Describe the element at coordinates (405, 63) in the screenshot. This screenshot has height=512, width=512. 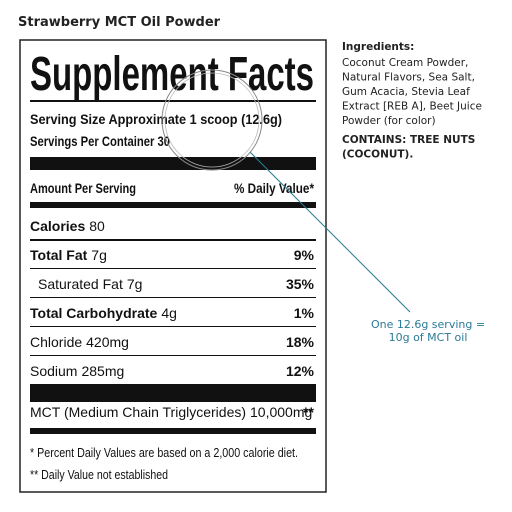
I see `ingredients-text: Coconut Cream Powder,` at that location.